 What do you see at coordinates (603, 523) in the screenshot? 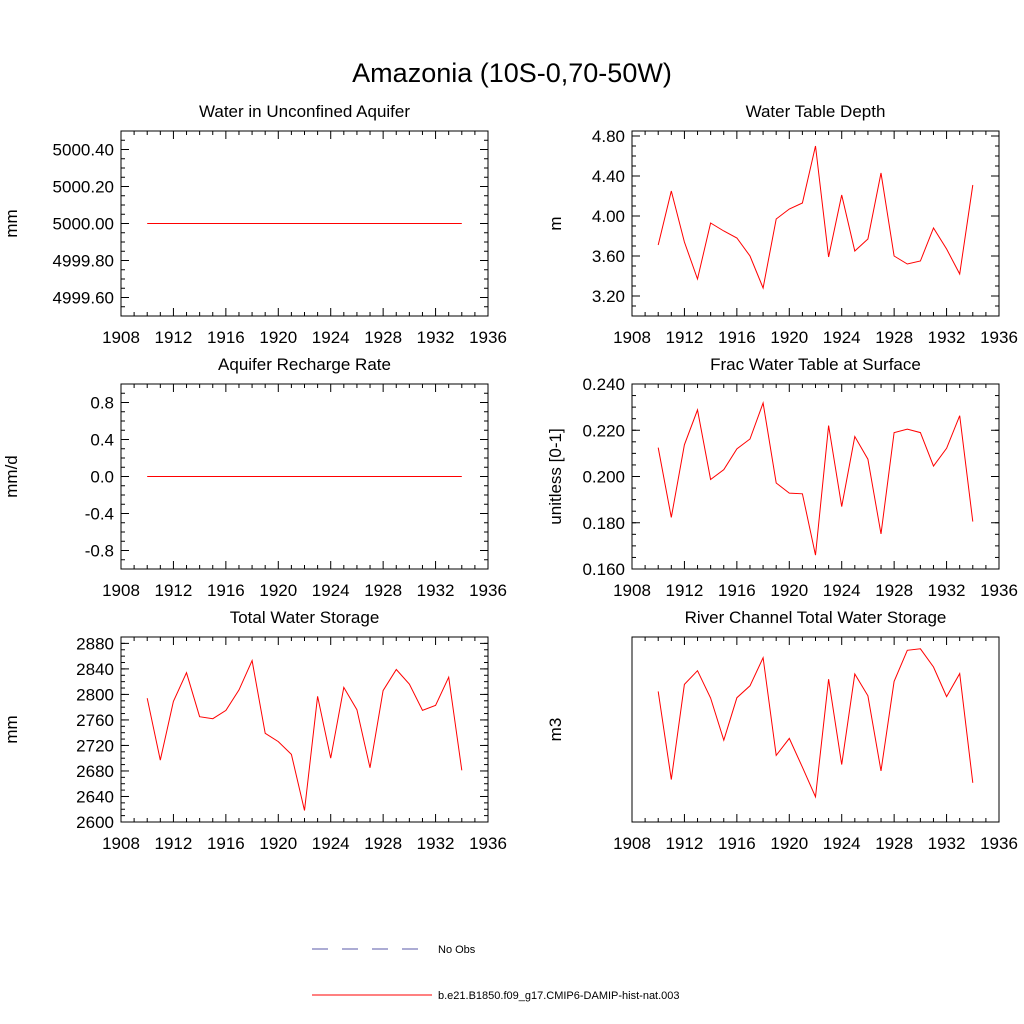
I see `y-tick-label: 0.180` at bounding box center [603, 523].